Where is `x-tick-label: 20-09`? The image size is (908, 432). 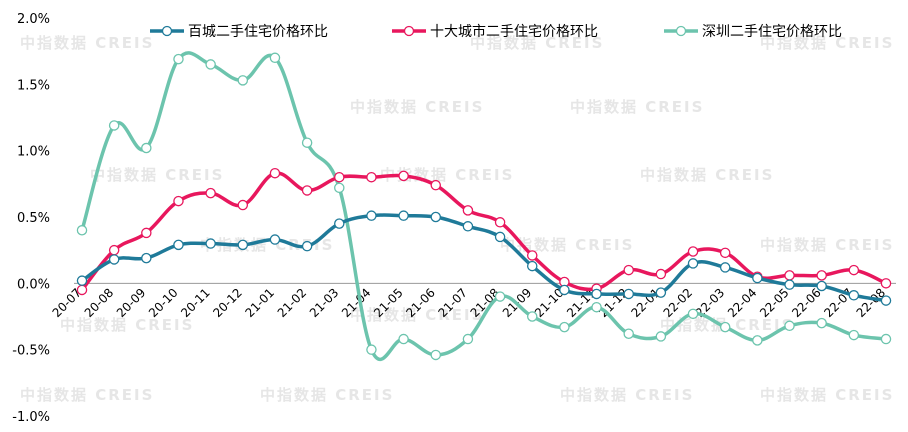 x-tick-label: 20-09 is located at coordinates (131, 303).